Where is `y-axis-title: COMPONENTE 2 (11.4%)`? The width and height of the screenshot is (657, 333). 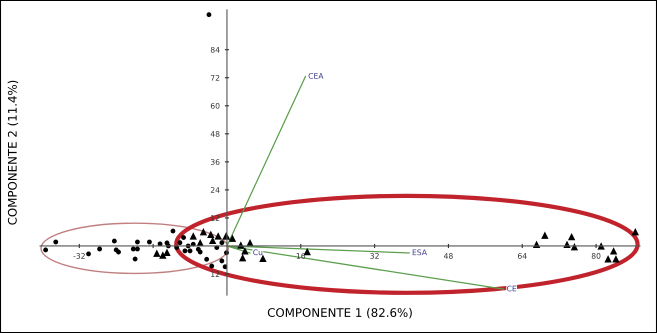 y-axis-title: COMPONENTE 2 (11.4%) is located at coordinates (13, 152).